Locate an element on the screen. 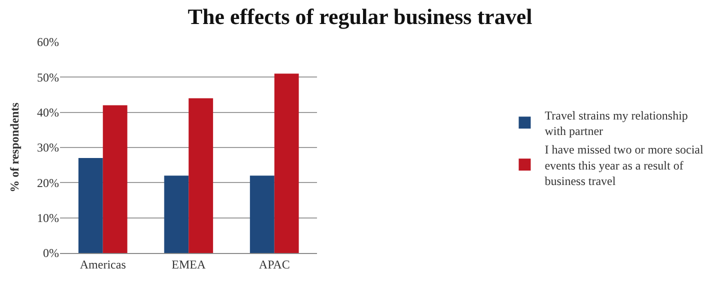 Image resolution: width=720 pixels, height=283 pixels. y-tick-label: 30% is located at coordinates (48, 147).